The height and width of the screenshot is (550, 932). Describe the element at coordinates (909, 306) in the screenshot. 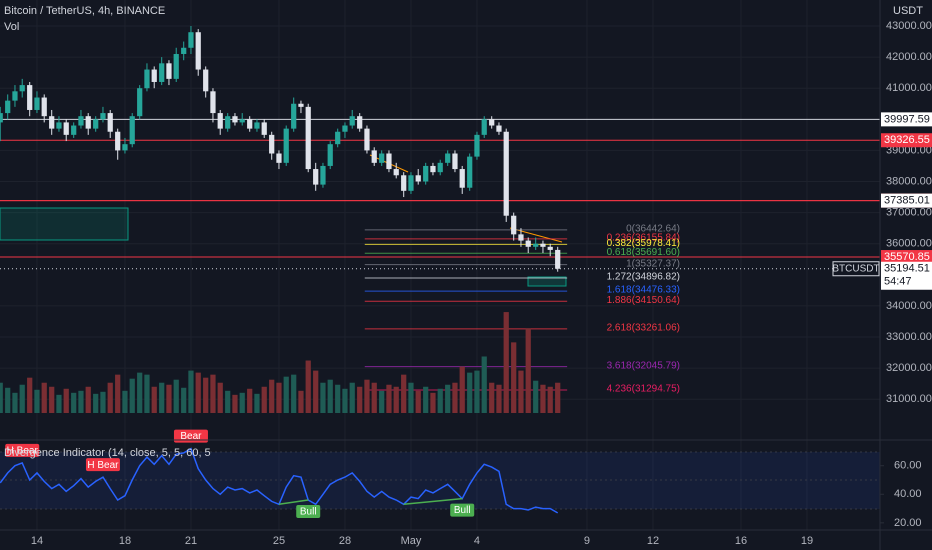

I see `y-tick-label: 34000.00` at that location.